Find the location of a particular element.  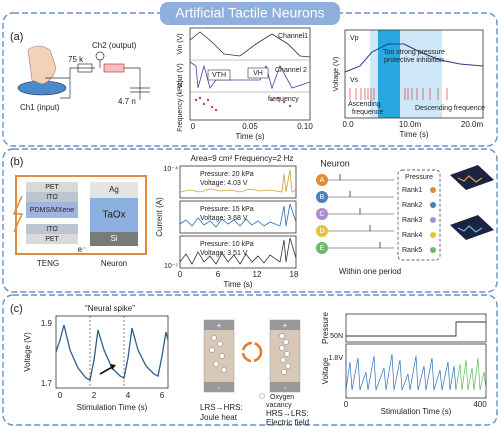

series-label: Vs is located at coordinates (354, 80).